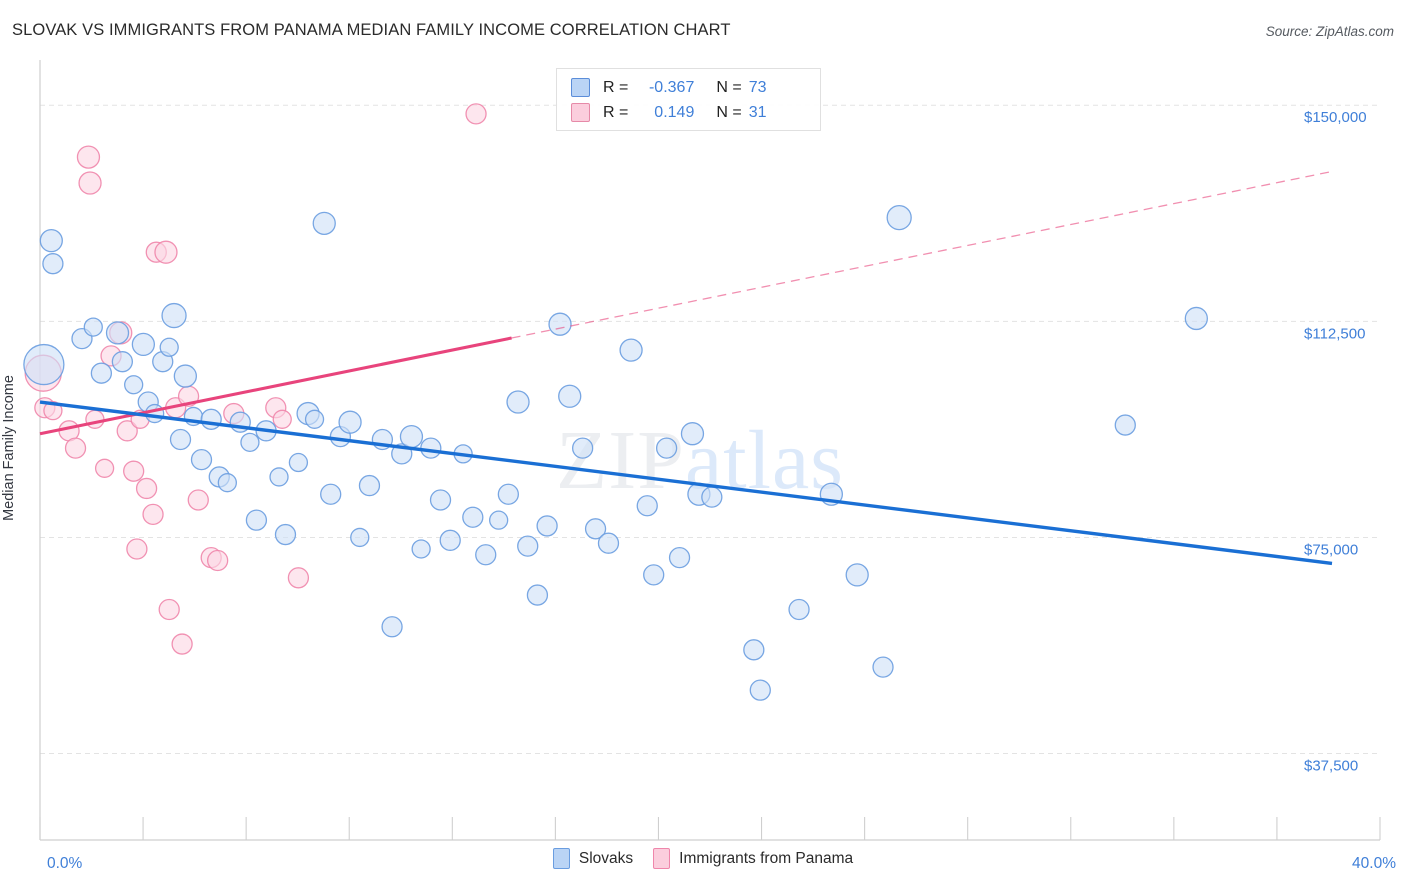 The height and width of the screenshot is (892, 1406). I want to click on legend-swatch-panama, so click(580, 112).